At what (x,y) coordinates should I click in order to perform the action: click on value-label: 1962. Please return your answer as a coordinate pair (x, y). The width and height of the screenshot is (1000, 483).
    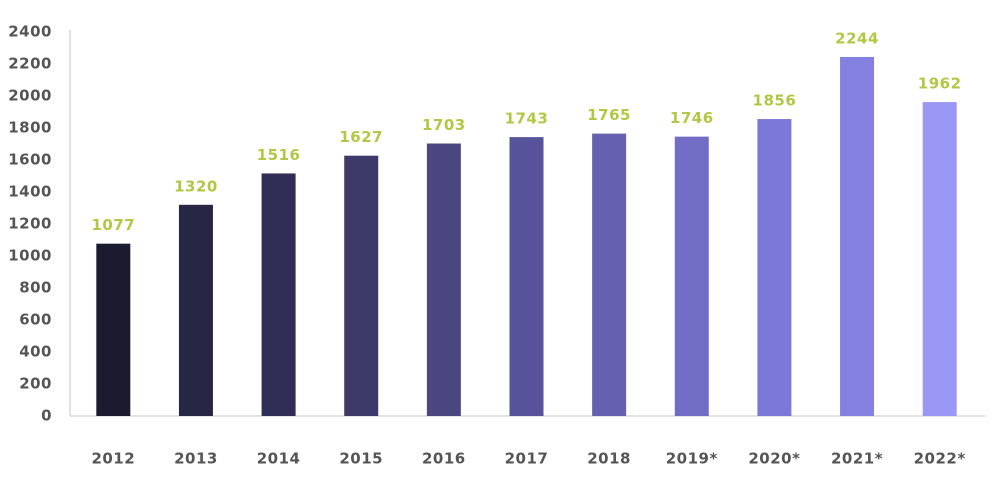
    Looking at the image, I should click on (940, 84).